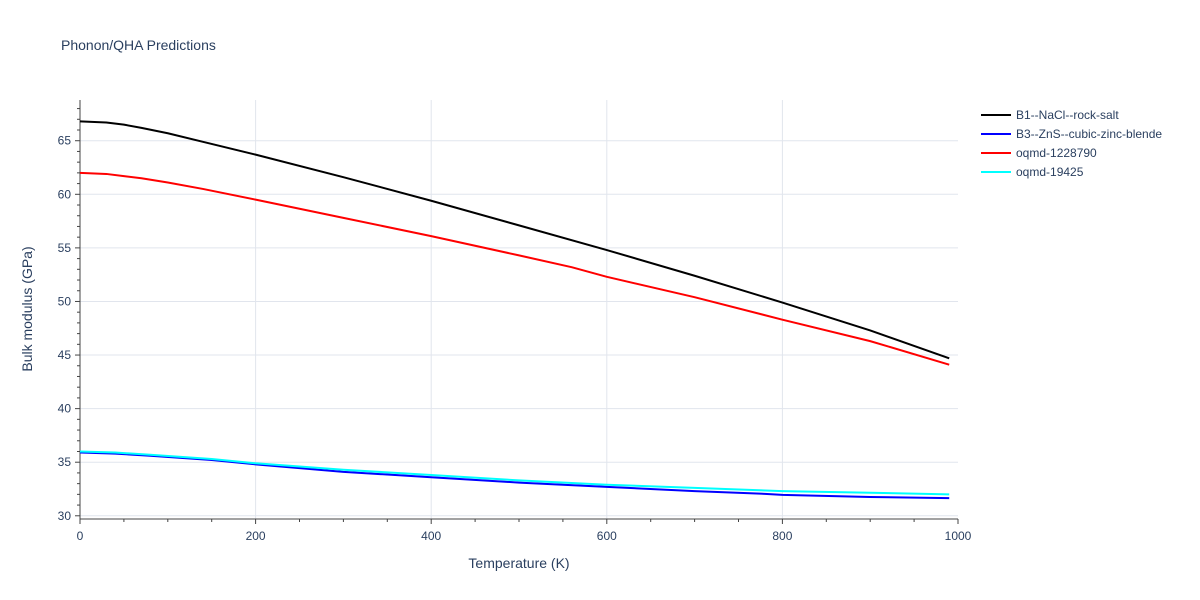 The height and width of the screenshot is (600, 1200). I want to click on legend-label: B3--ZnS--cubic-zinc-blende, so click(1089, 134).